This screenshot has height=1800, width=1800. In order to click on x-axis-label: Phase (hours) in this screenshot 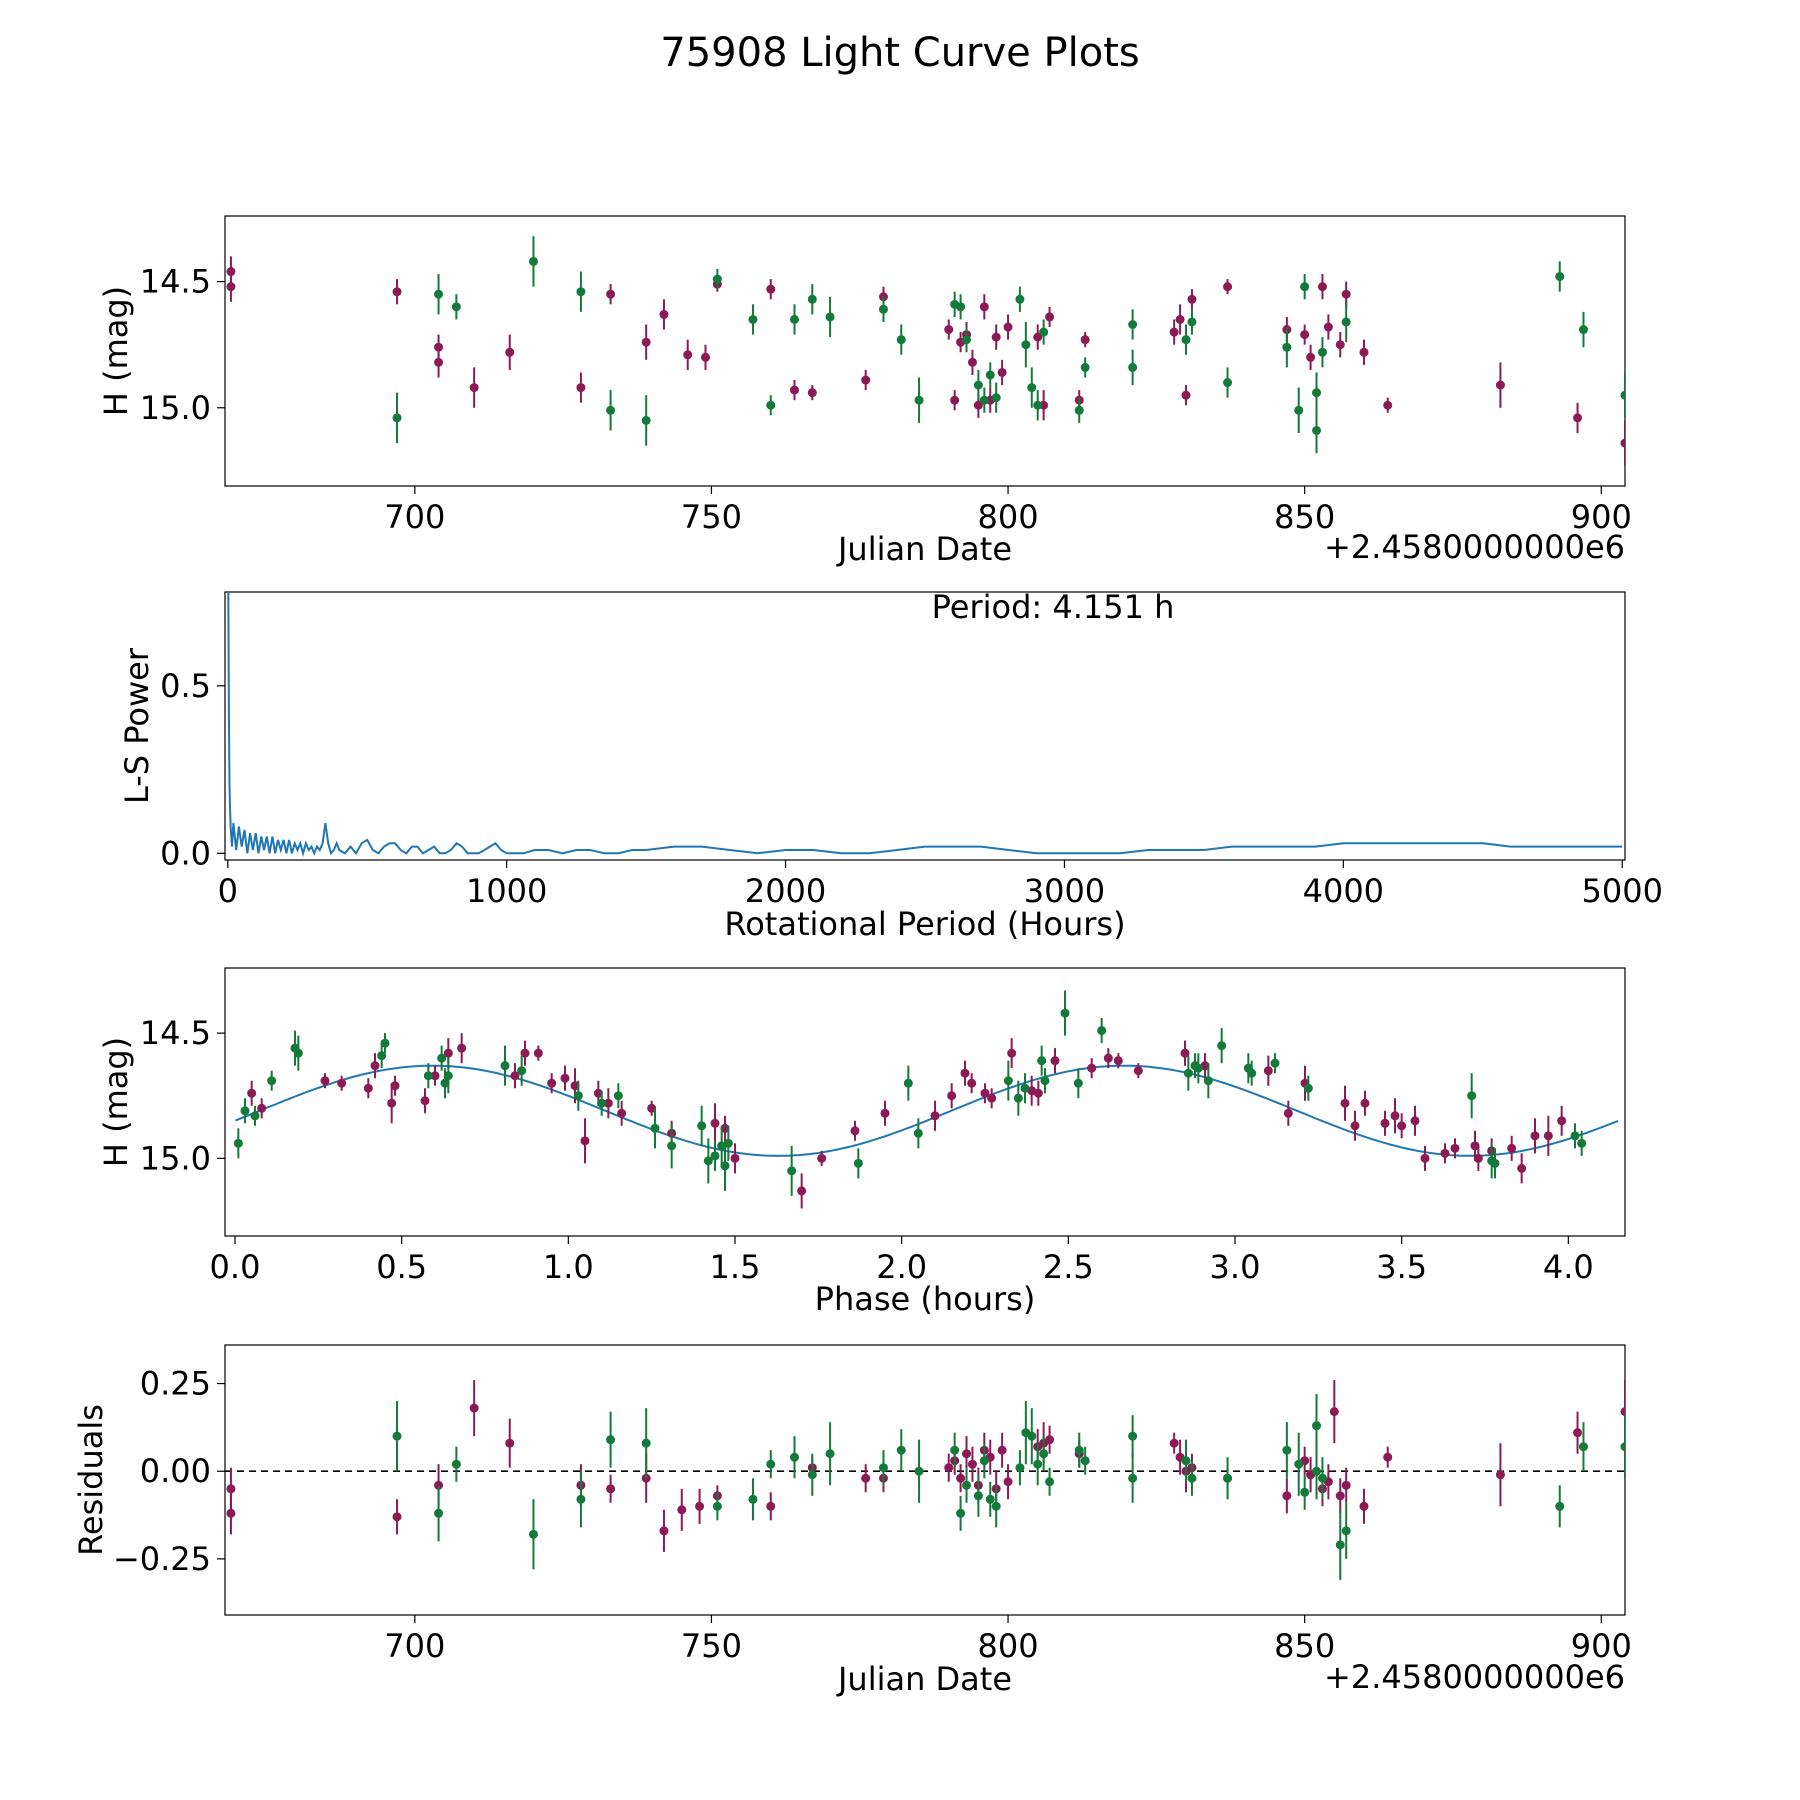, I will do `click(925, 1299)`.